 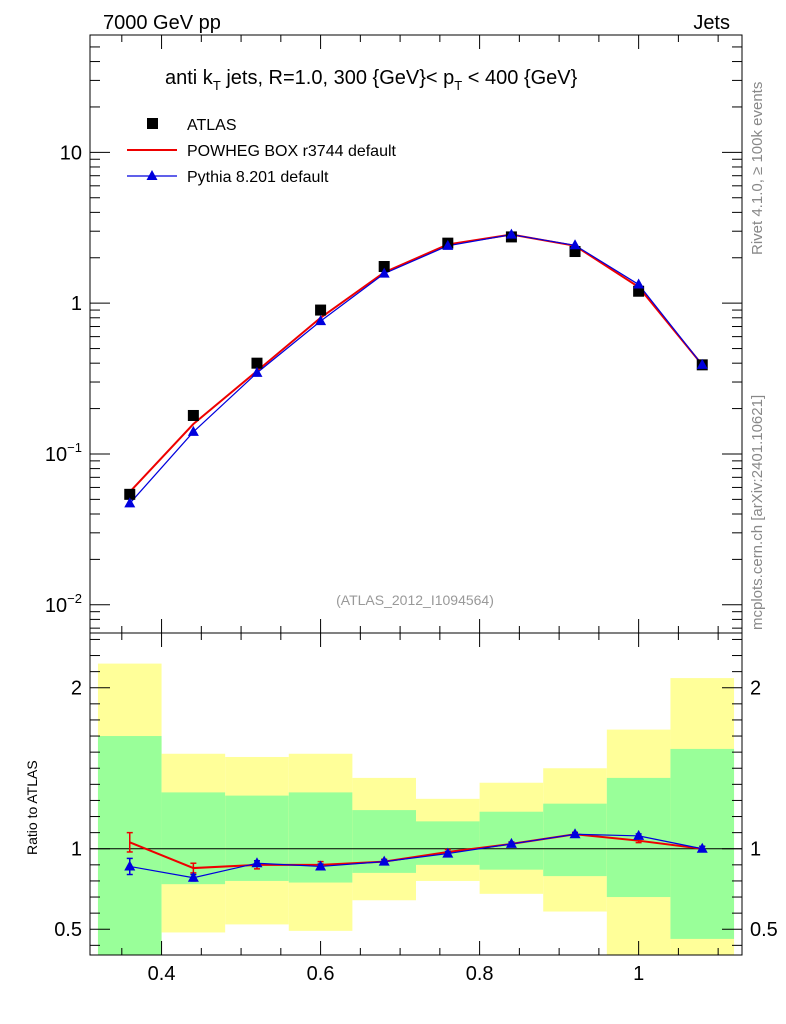 I want to click on legend-powheg-label: POWHEG BOX r3744 default, so click(x=292, y=151).